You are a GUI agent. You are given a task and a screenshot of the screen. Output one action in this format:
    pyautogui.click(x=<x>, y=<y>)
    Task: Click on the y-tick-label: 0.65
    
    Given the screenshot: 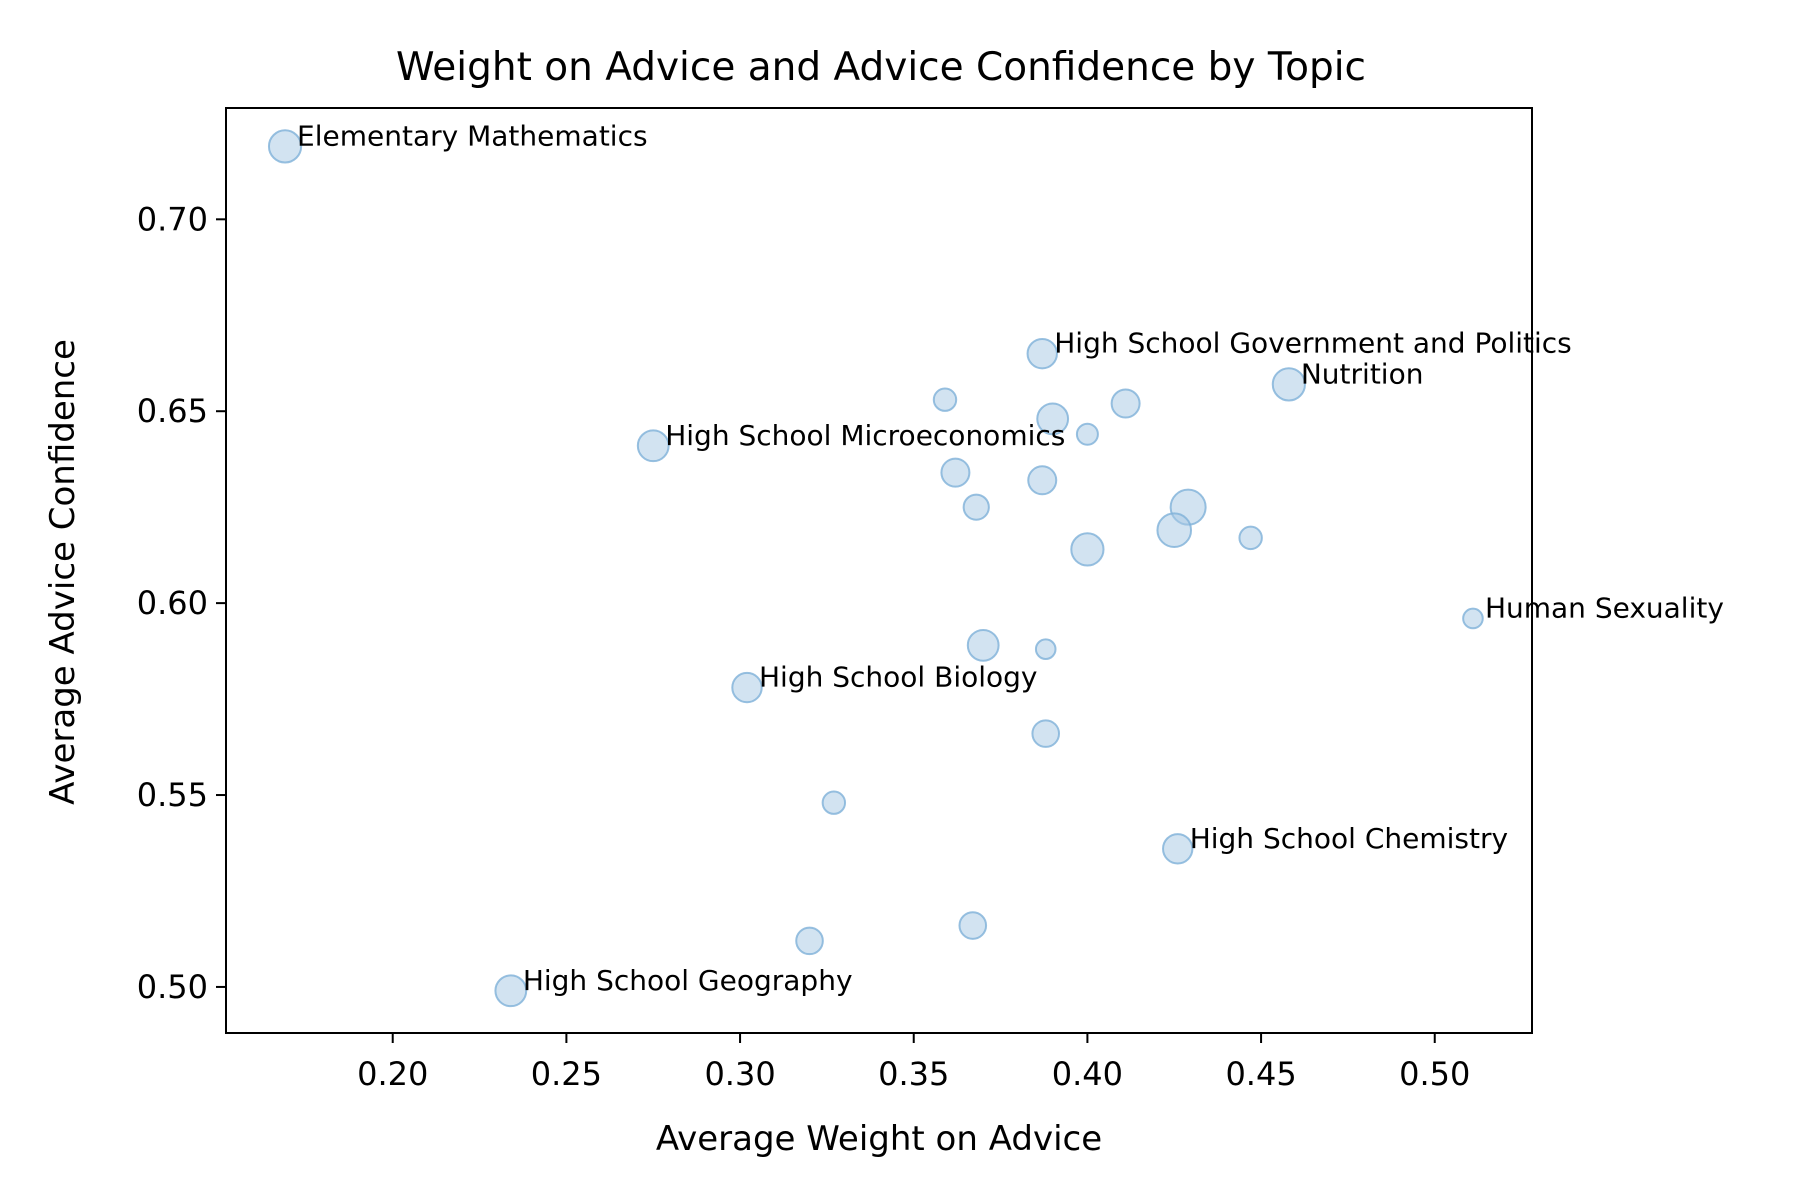 What is the action you would take?
    pyautogui.click(x=172, y=411)
    